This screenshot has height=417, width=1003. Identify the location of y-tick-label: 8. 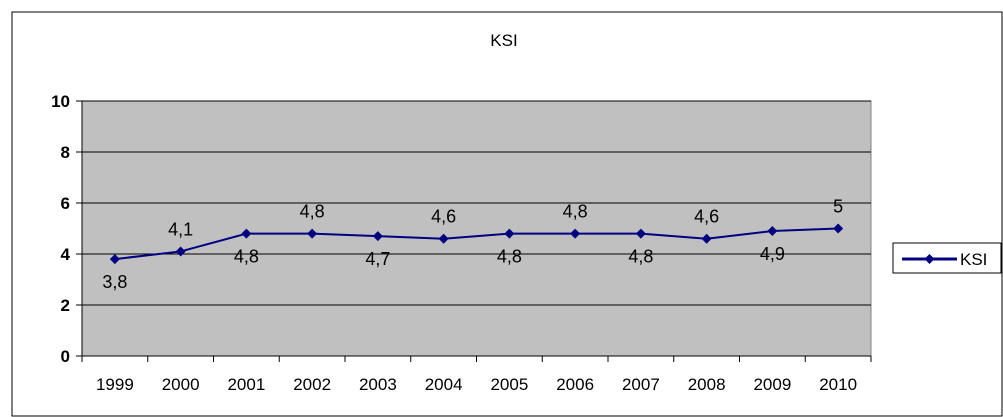
(65, 152).